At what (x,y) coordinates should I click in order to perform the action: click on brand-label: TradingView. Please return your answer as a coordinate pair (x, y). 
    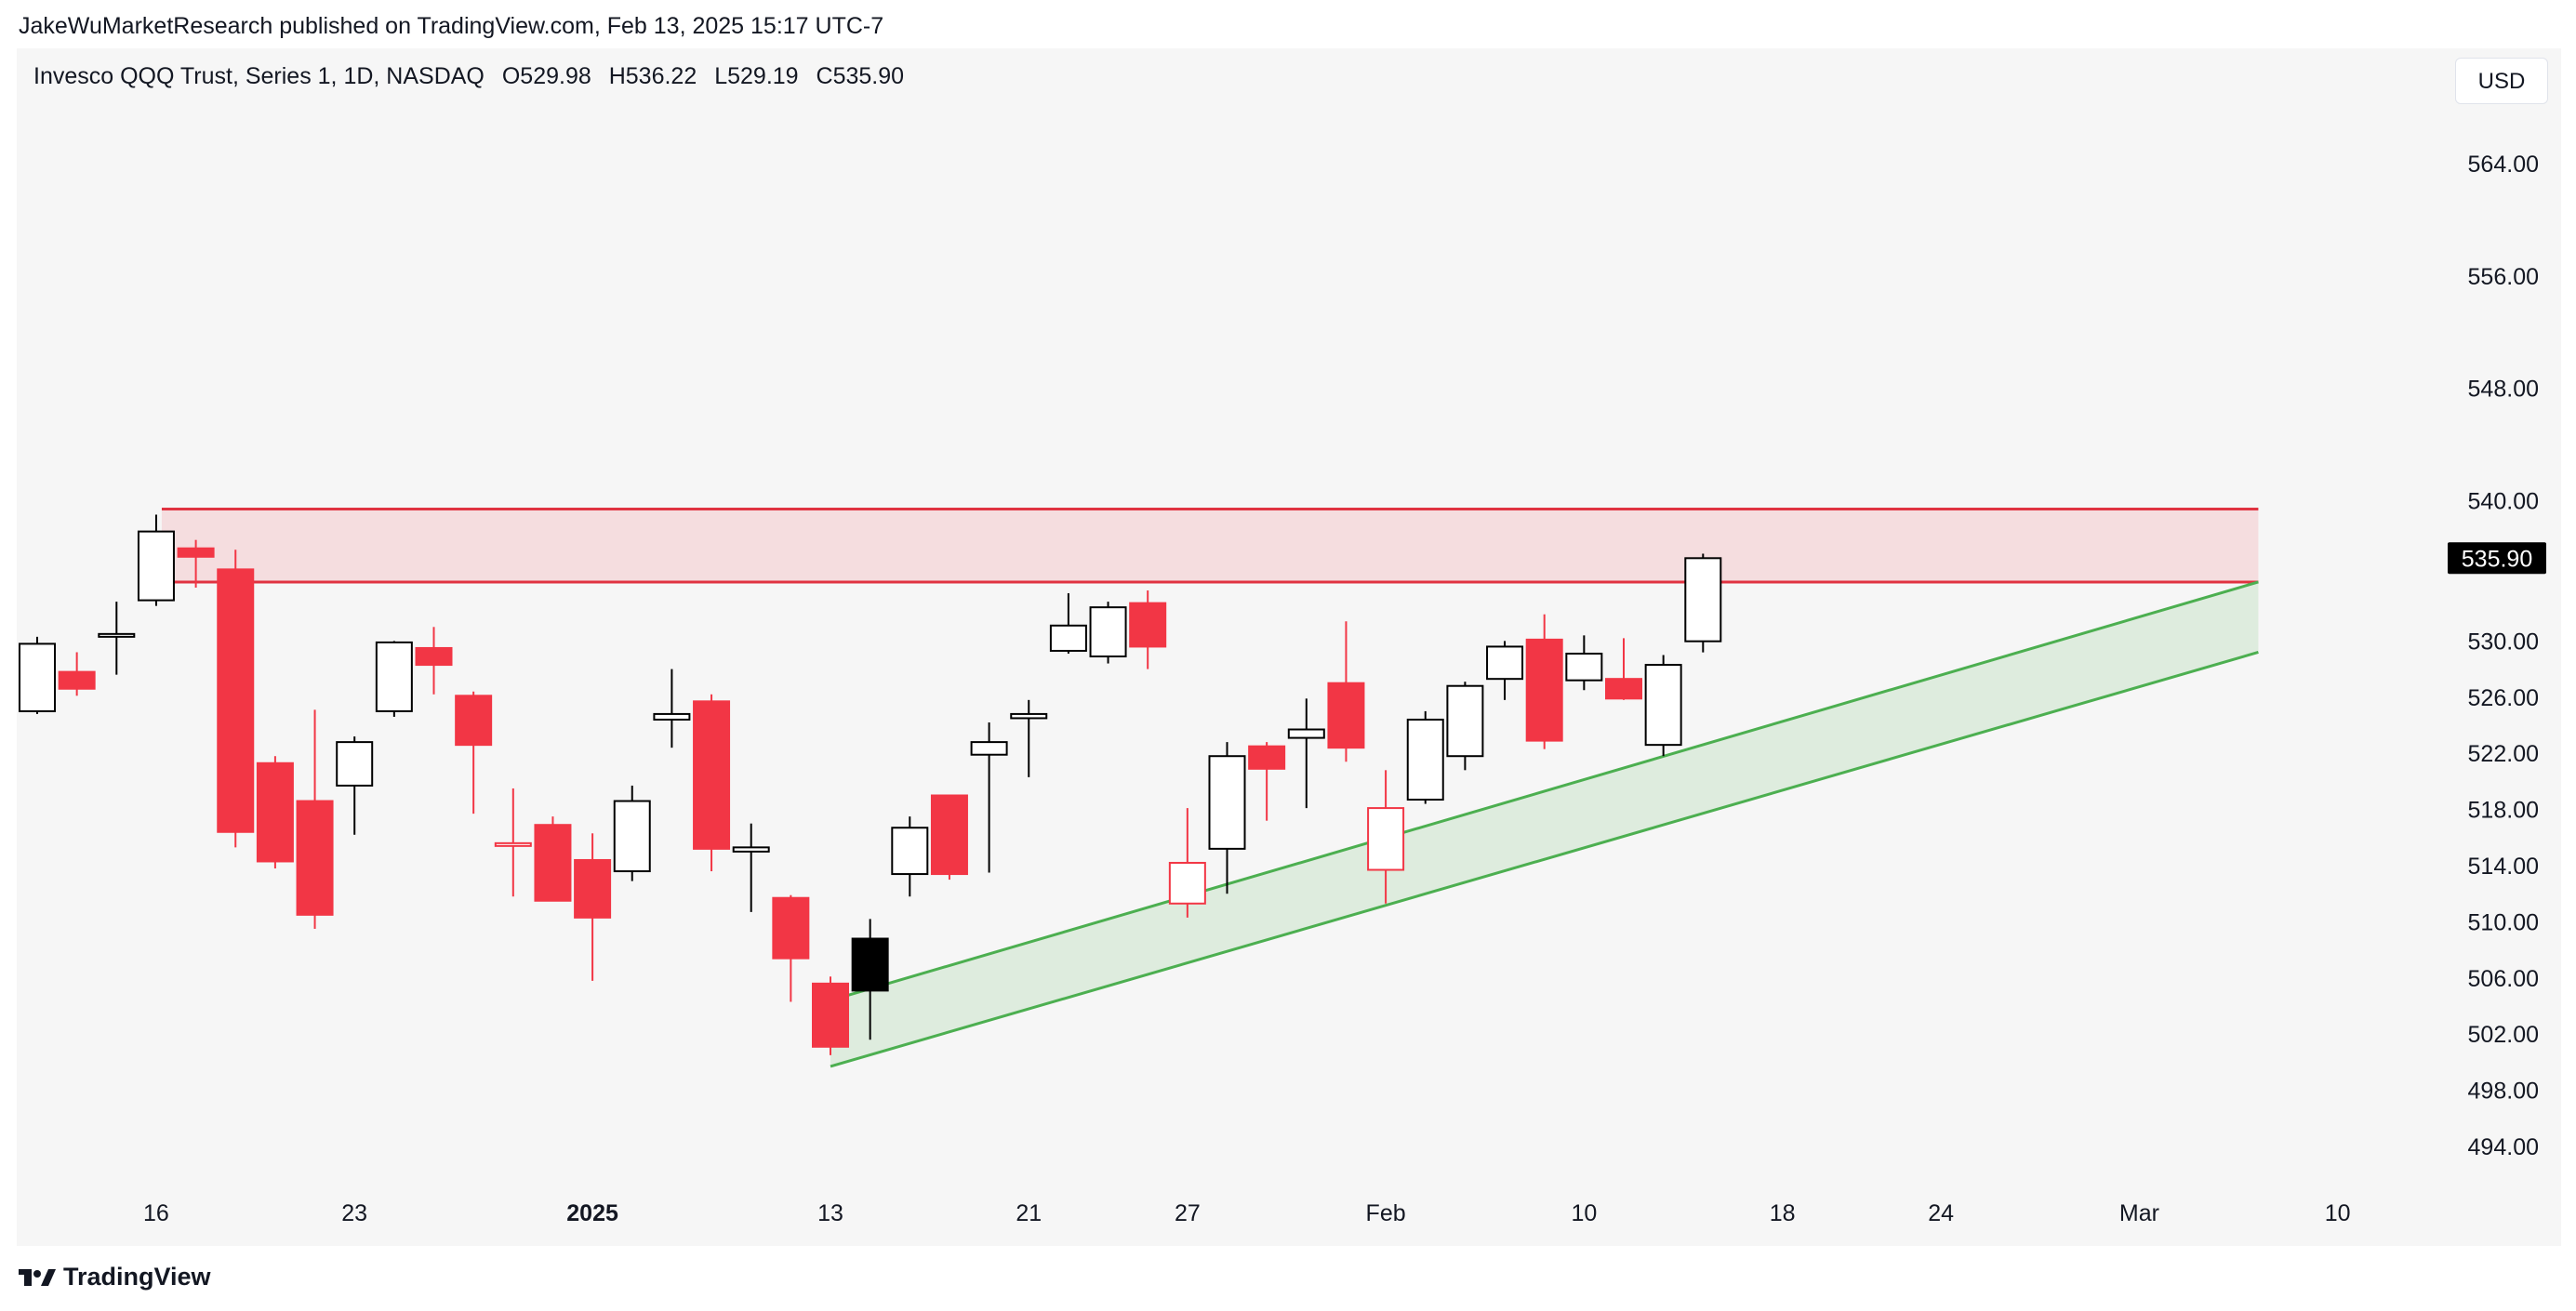
    Looking at the image, I should click on (137, 1277).